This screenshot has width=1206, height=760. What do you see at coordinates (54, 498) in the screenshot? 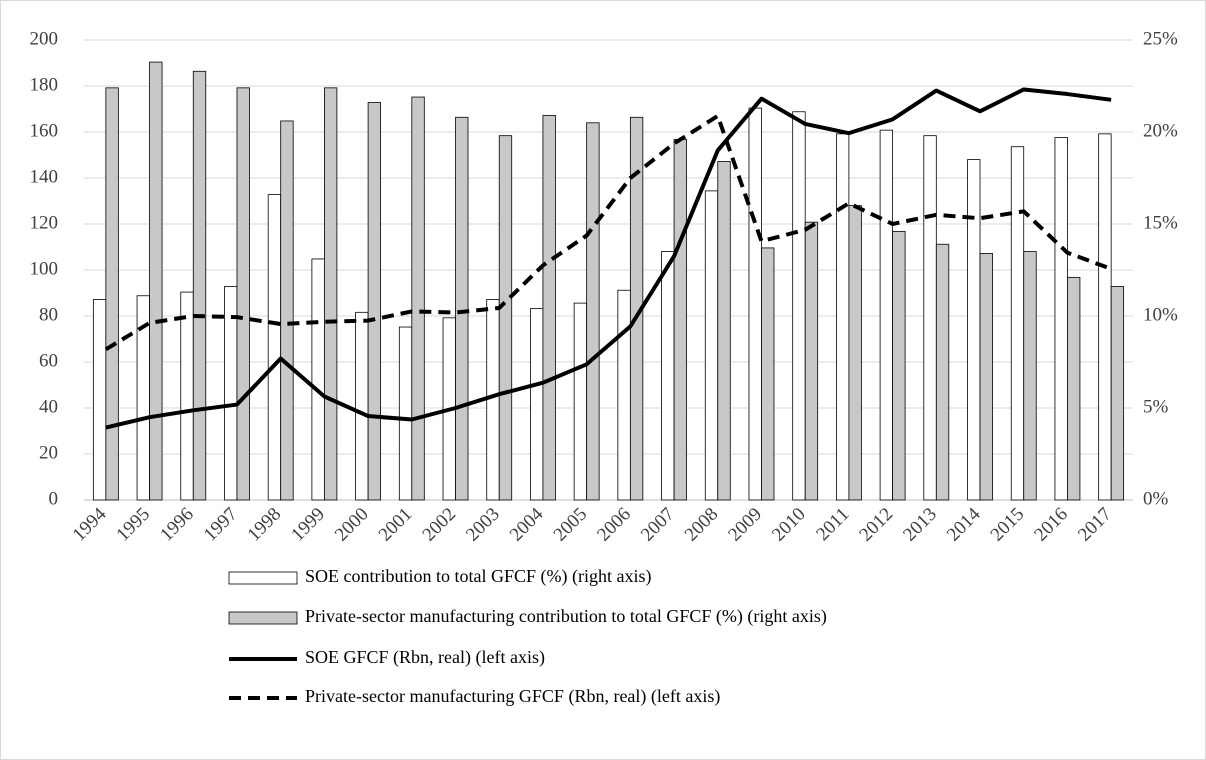
I see `y-tick-label: 0` at bounding box center [54, 498].